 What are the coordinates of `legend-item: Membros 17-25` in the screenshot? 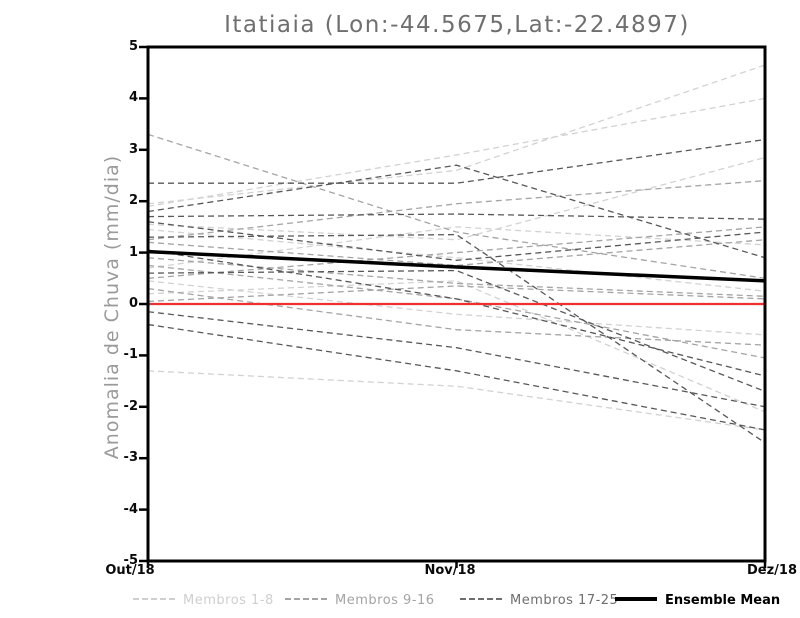 It's located at (539, 599).